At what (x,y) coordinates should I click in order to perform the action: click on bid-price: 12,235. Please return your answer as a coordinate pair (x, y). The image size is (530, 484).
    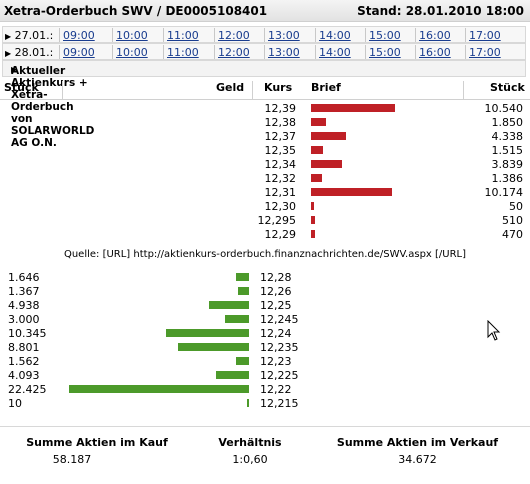
    Looking at the image, I should click on (279, 347).